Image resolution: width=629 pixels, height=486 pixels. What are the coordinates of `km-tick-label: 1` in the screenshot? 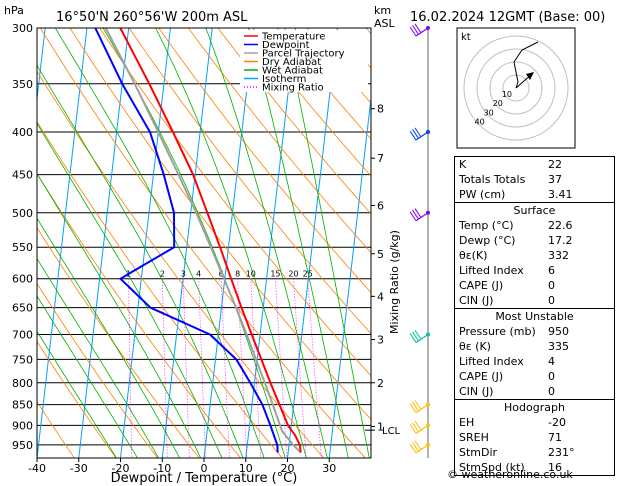 It's located at (380, 427).